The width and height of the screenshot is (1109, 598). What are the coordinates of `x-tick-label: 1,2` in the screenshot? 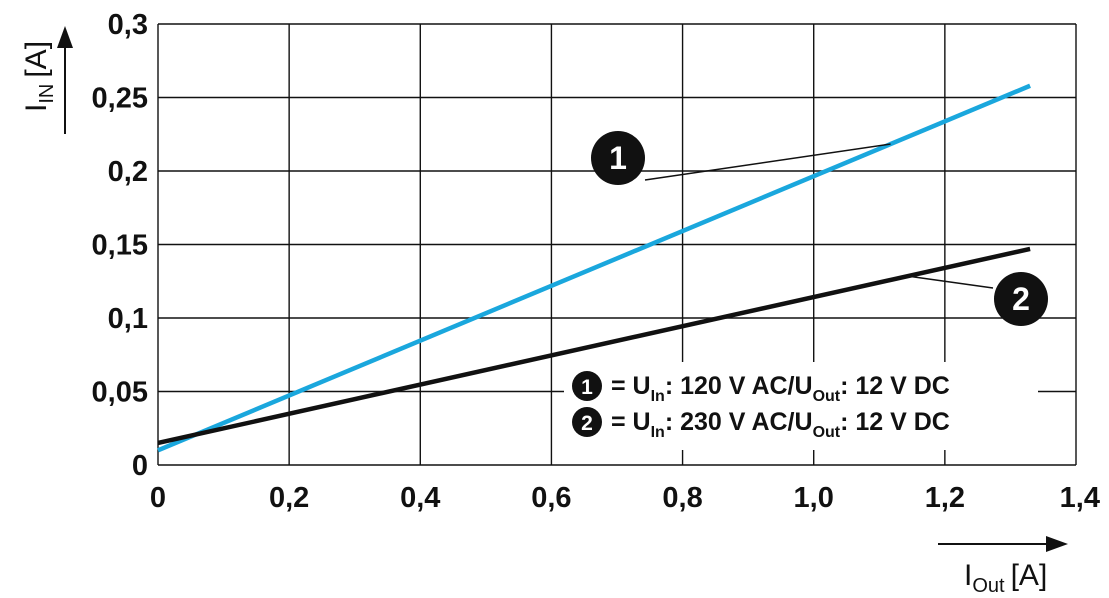 It's located at (945, 498).